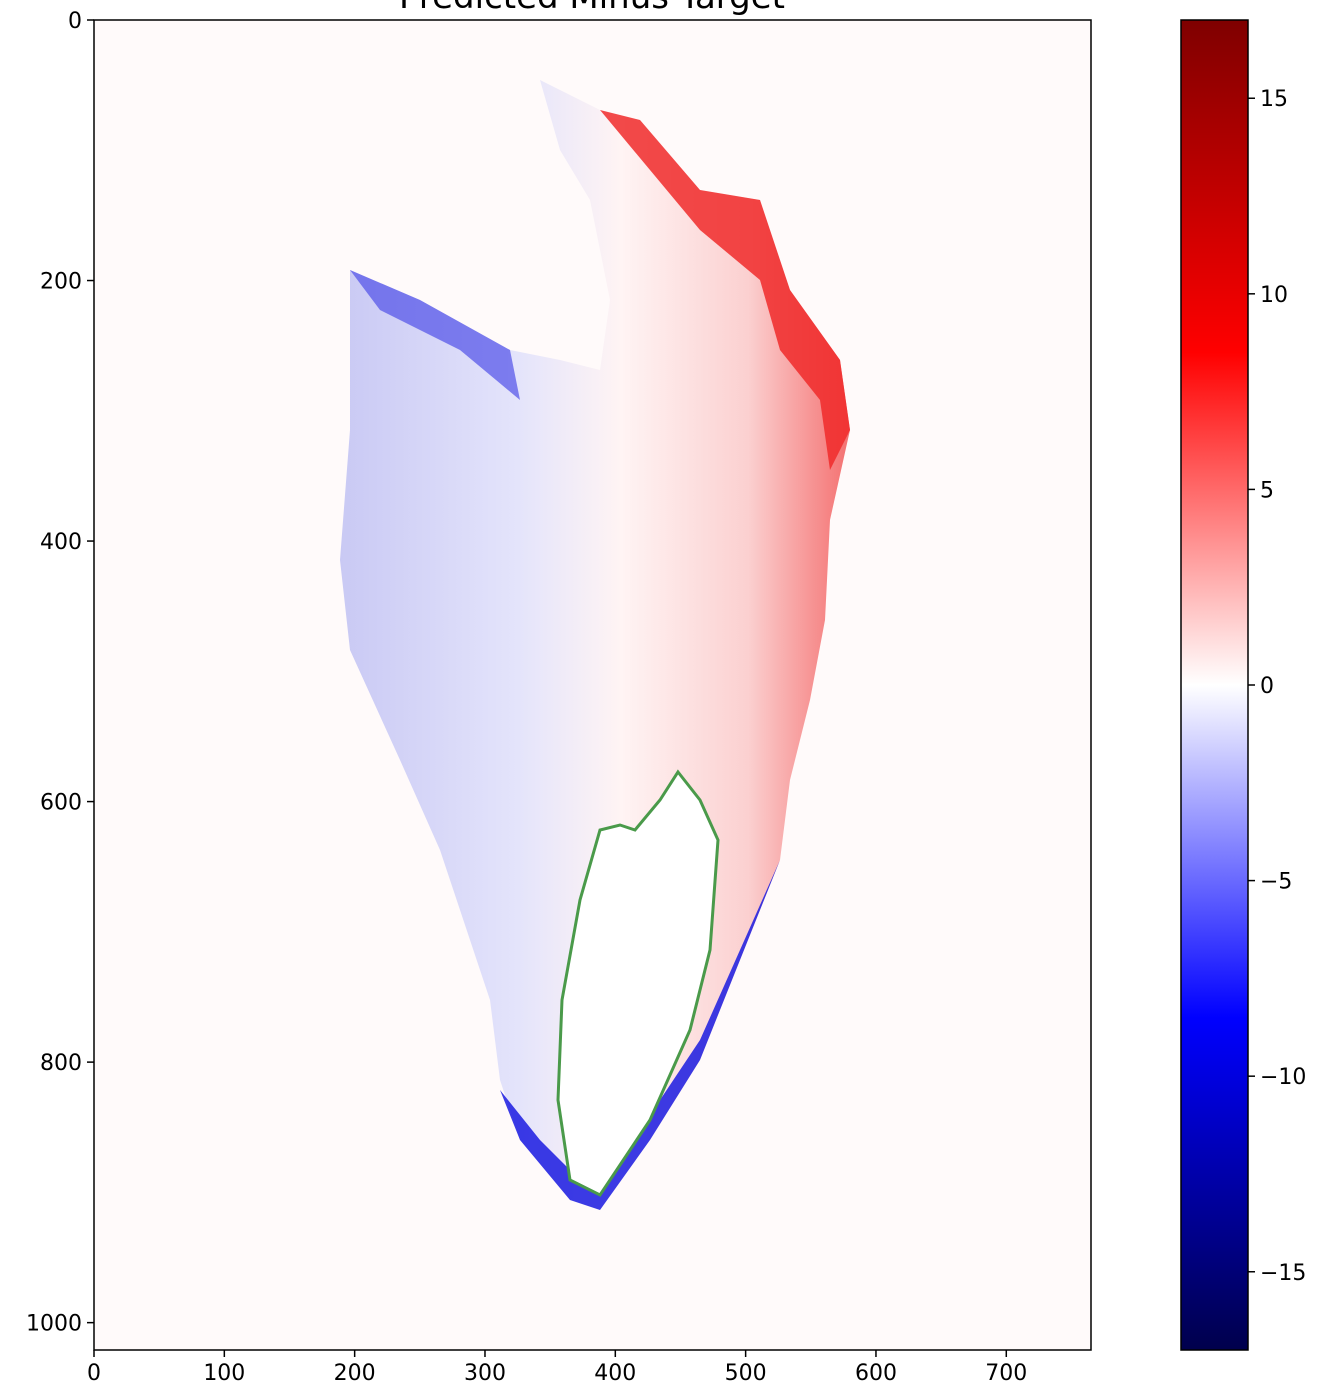 The height and width of the screenshot is (1394, 1324). What do you see at coordinates (1214, 685) in the screenshot?
I see `colorbar` at bounding box center [1214, 685].